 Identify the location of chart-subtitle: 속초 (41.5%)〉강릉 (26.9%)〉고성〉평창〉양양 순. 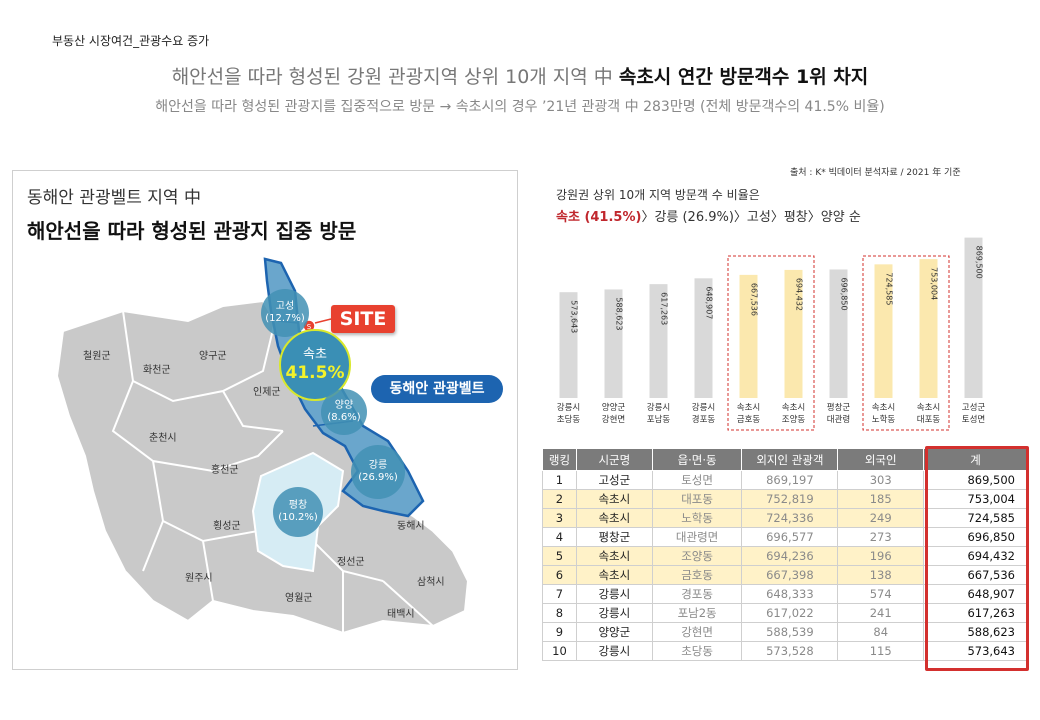
(708, 215).